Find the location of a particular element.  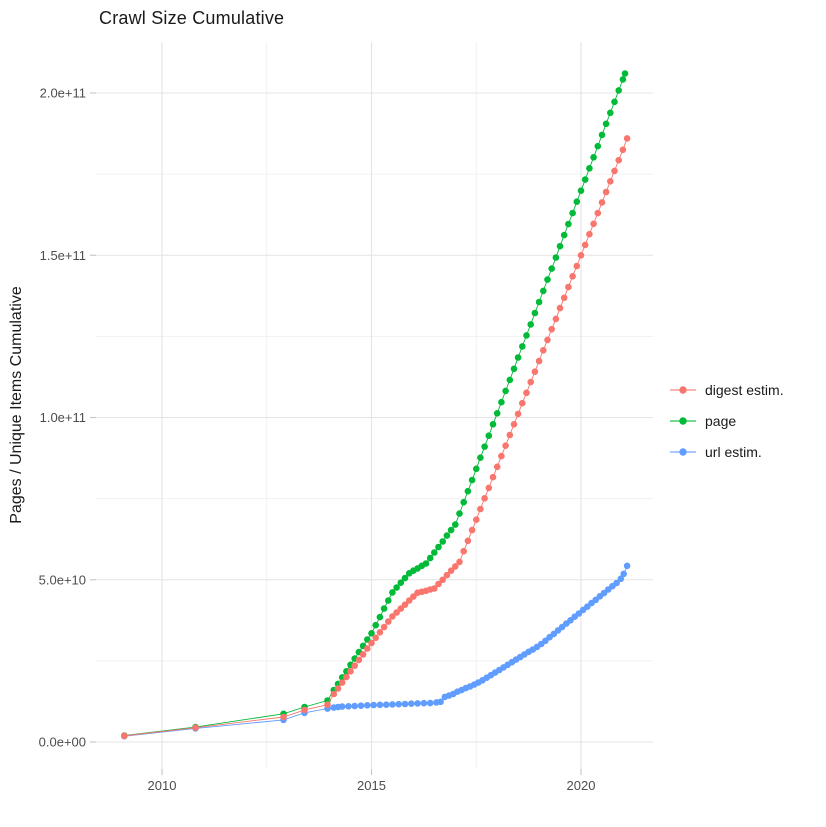

x-tick-label: 2015 is located at coordinates (371, 785).